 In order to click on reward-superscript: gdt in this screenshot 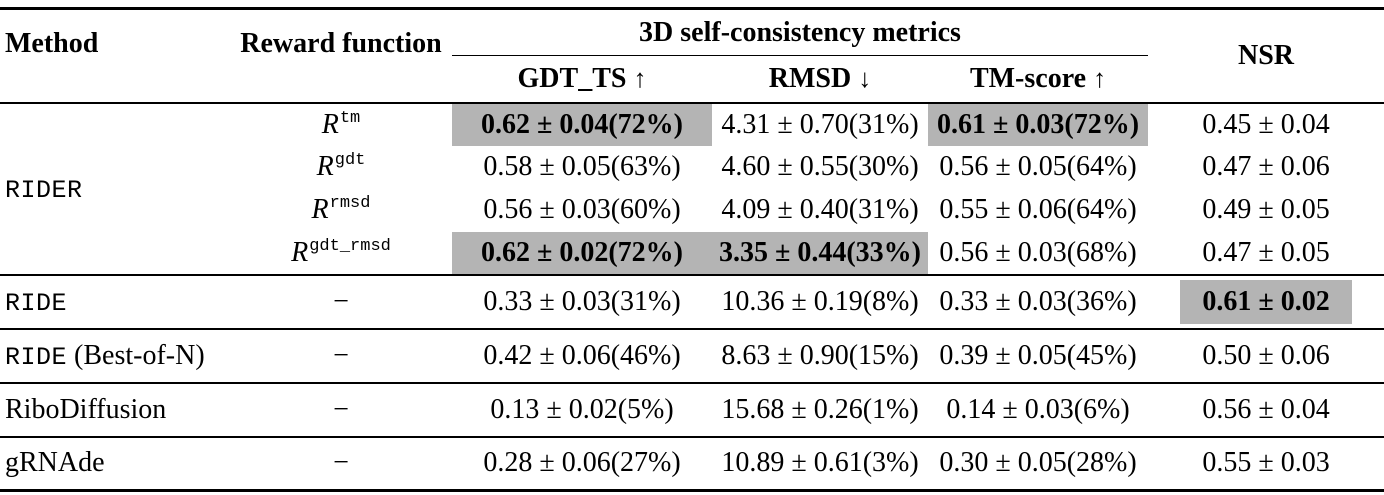, I will do `click(350, 160)`.